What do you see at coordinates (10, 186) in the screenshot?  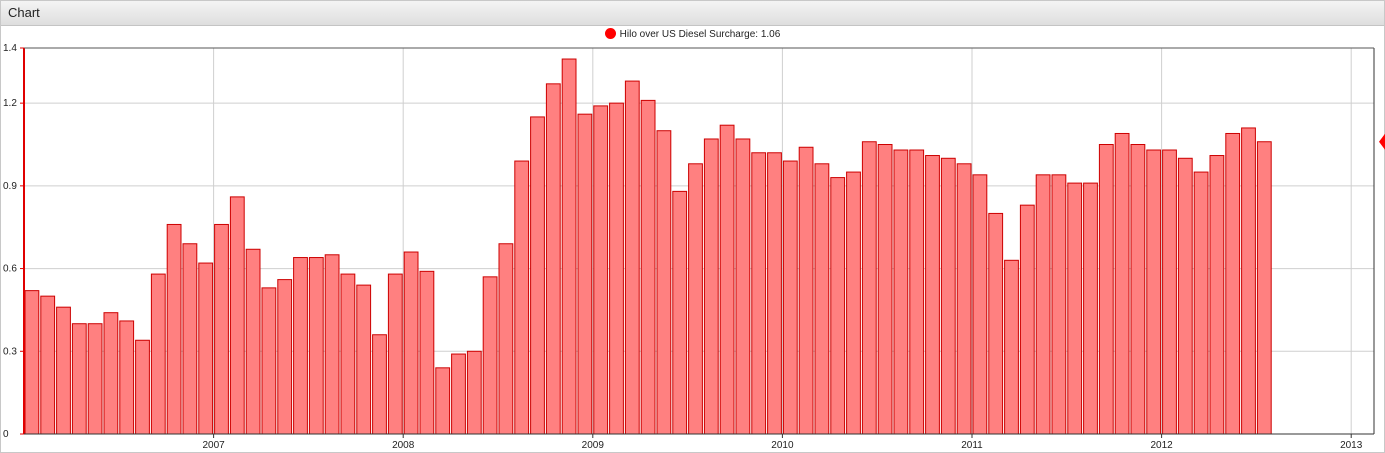 I see `y-tick-label: 0.9` at bounding box center [10, 186].